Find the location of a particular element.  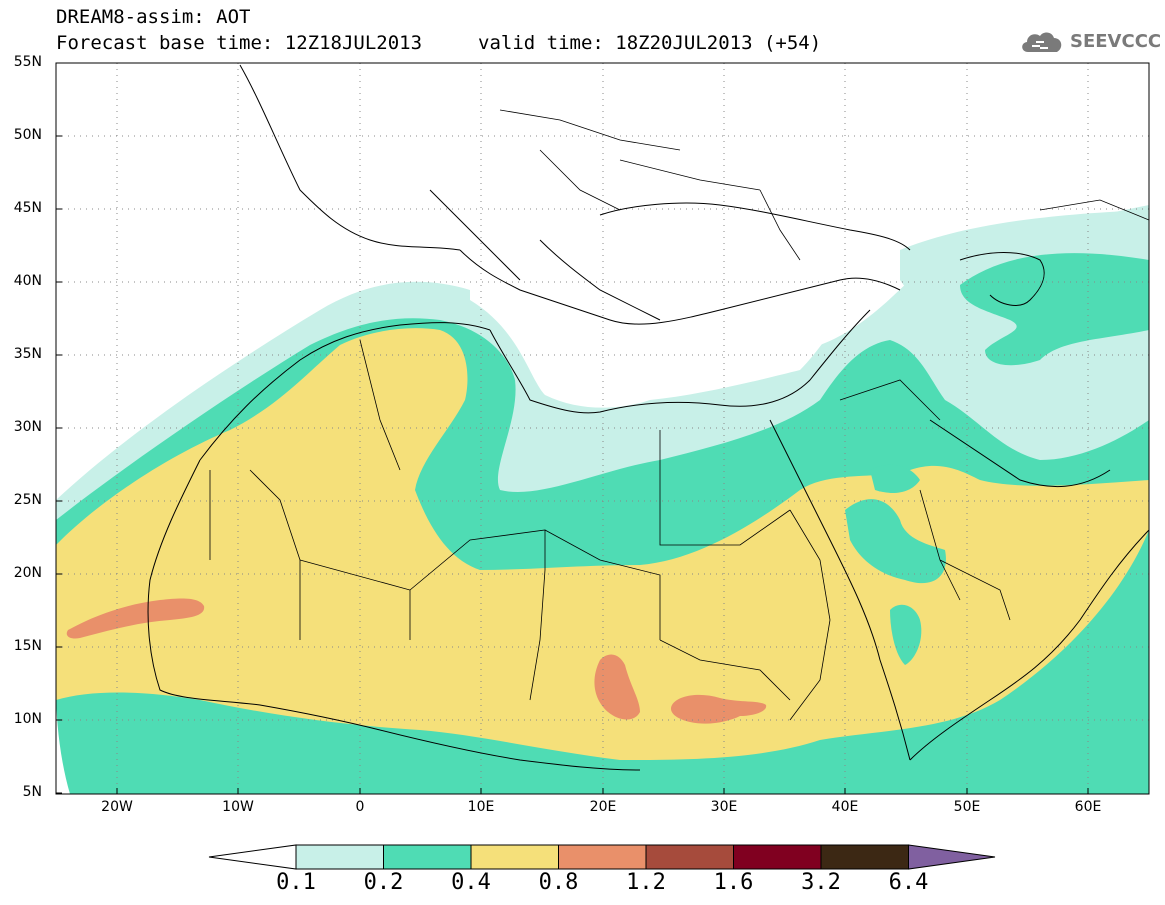

lon-label: 30E is located at coordinates (724, 807).